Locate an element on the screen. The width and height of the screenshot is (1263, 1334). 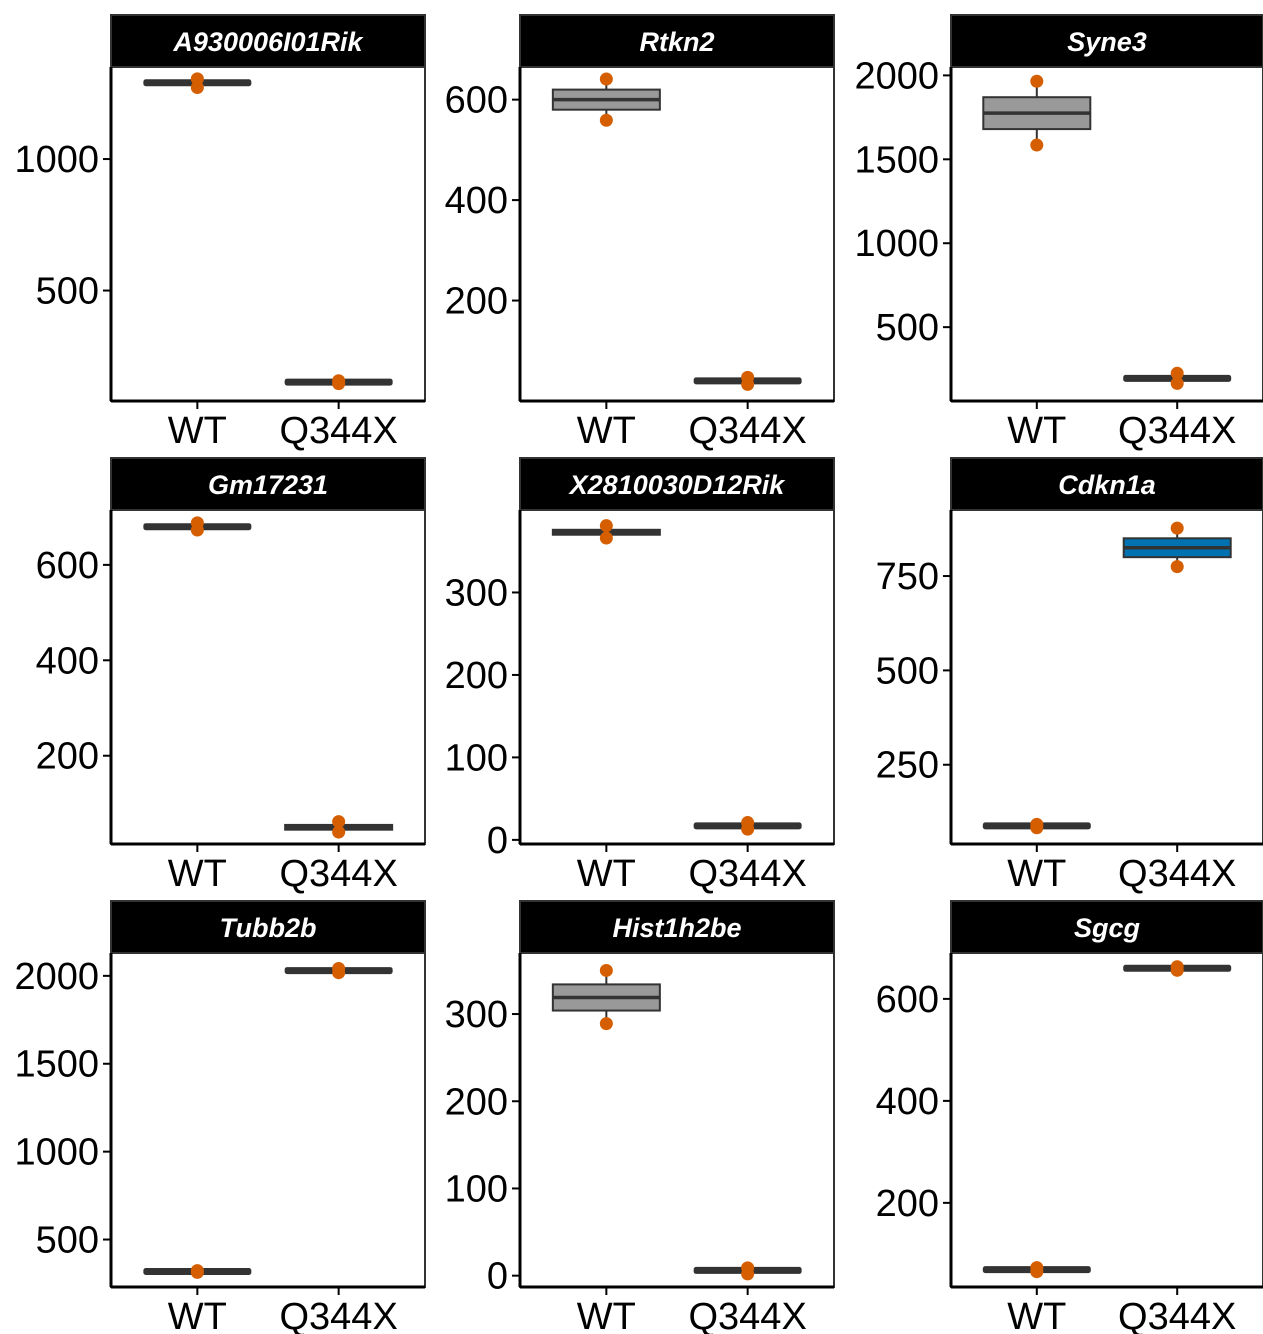
facet-title: Rtkn2 is located at coordinates (676, 42).